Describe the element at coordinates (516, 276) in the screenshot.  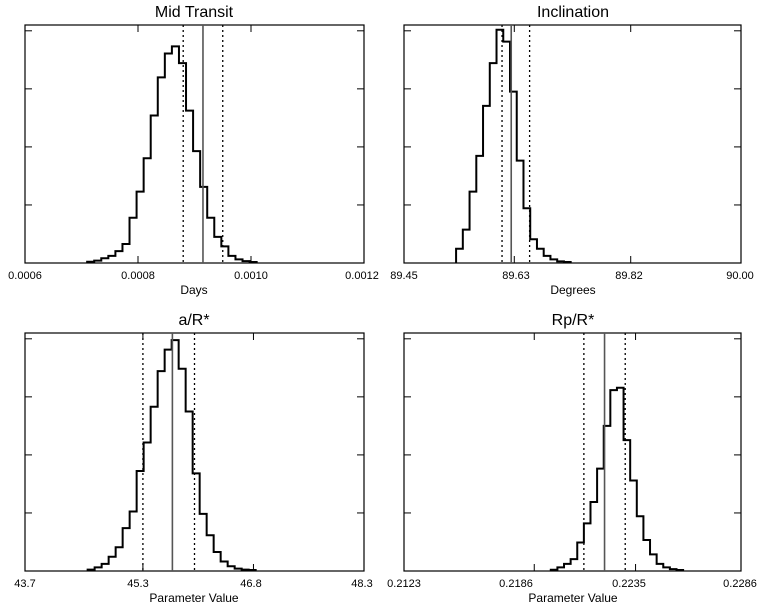
I see `x-tick-label: 89.63` at that location.